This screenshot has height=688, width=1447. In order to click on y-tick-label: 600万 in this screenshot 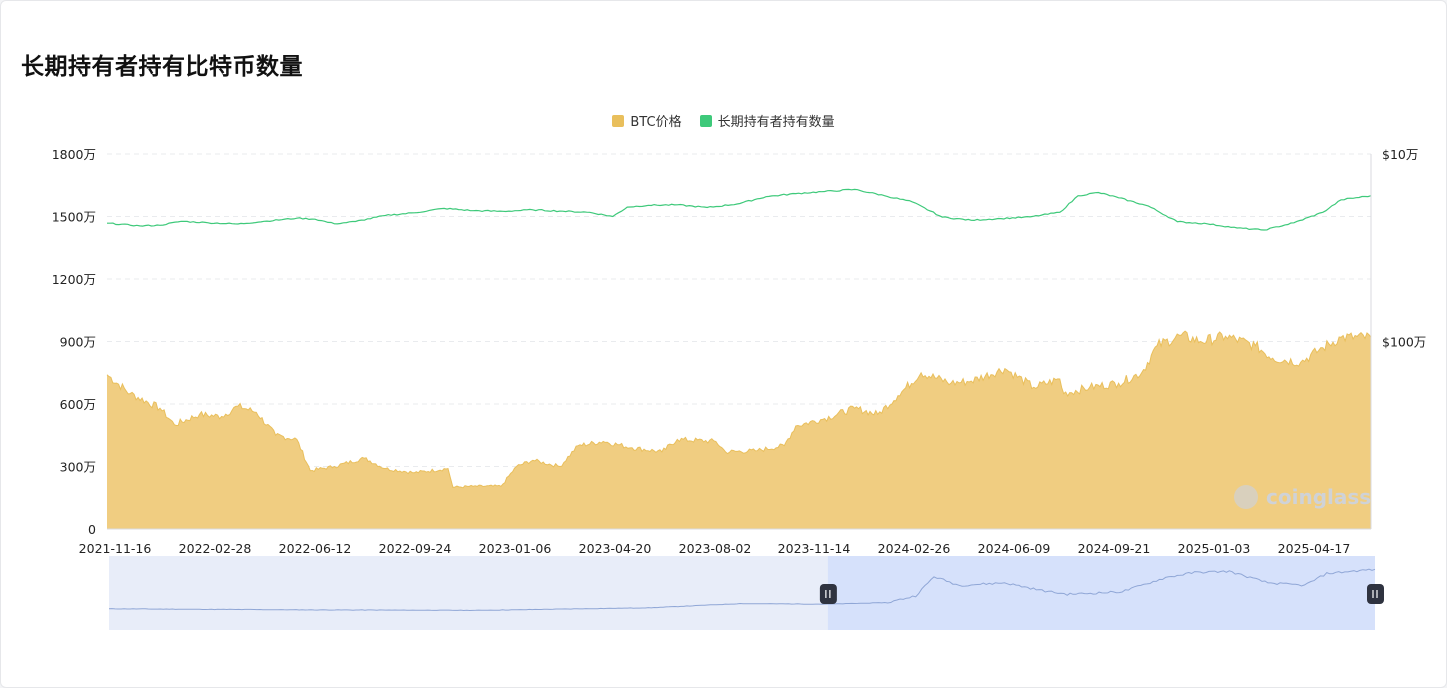, I will do `click(78, 404)`.